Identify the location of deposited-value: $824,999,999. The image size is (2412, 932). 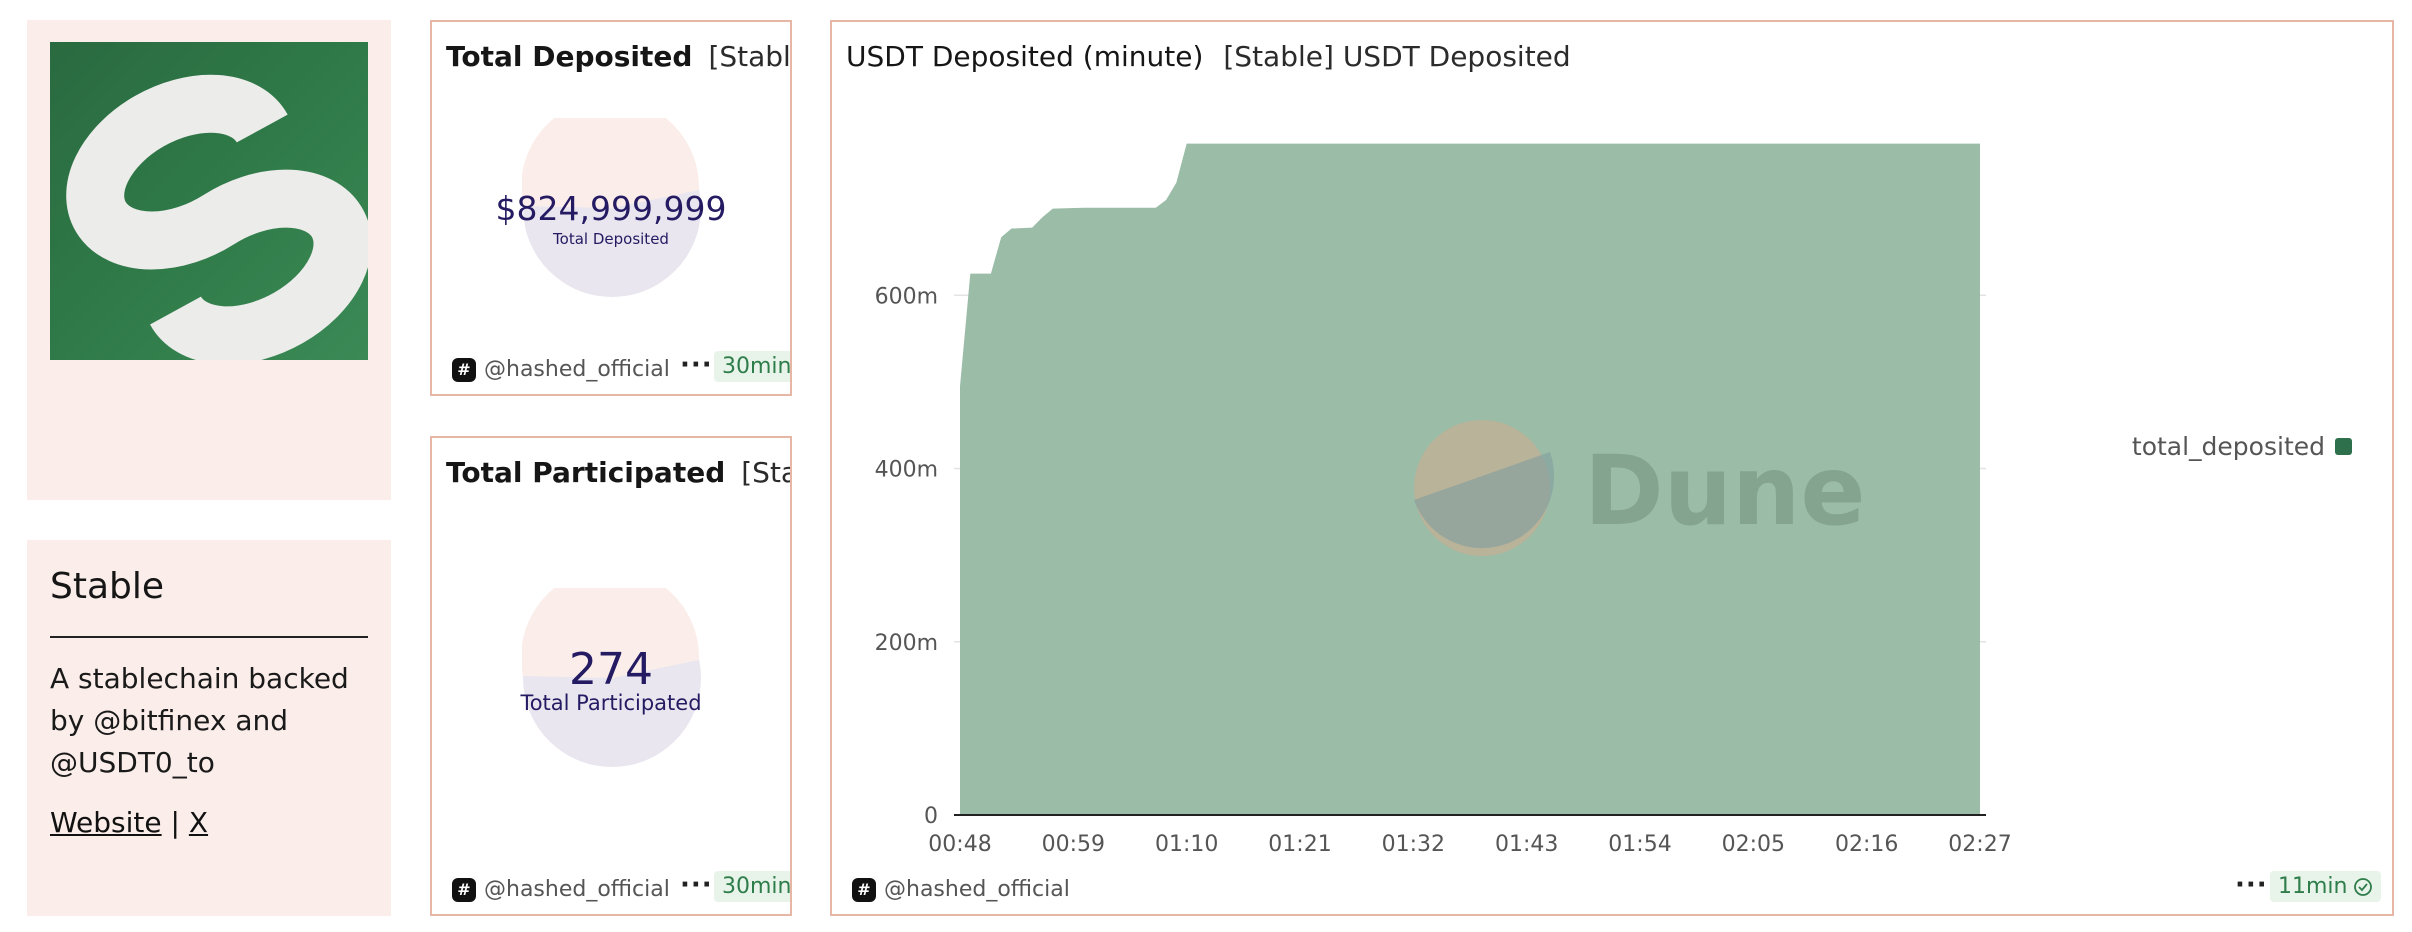
(611, 208).